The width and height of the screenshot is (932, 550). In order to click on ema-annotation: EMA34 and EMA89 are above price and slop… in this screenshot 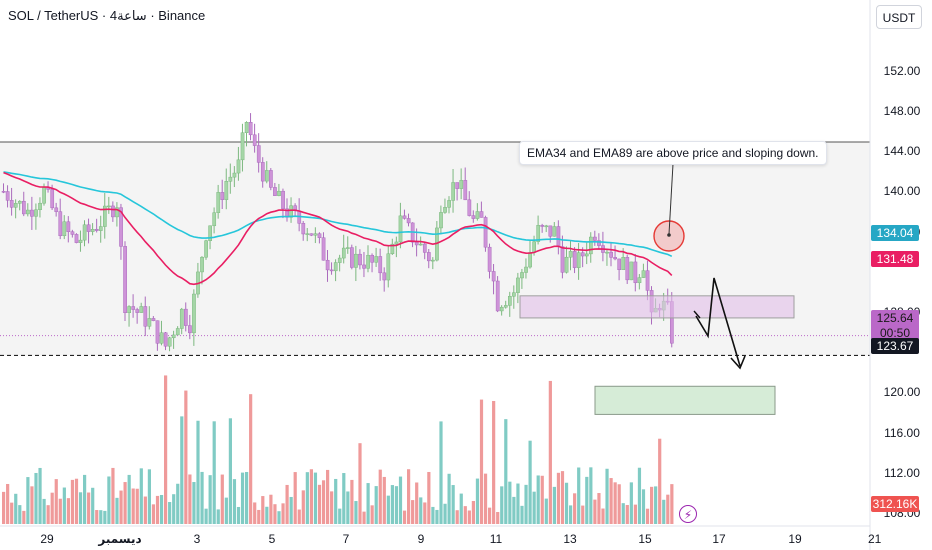, I will do `click(673, 153)`.